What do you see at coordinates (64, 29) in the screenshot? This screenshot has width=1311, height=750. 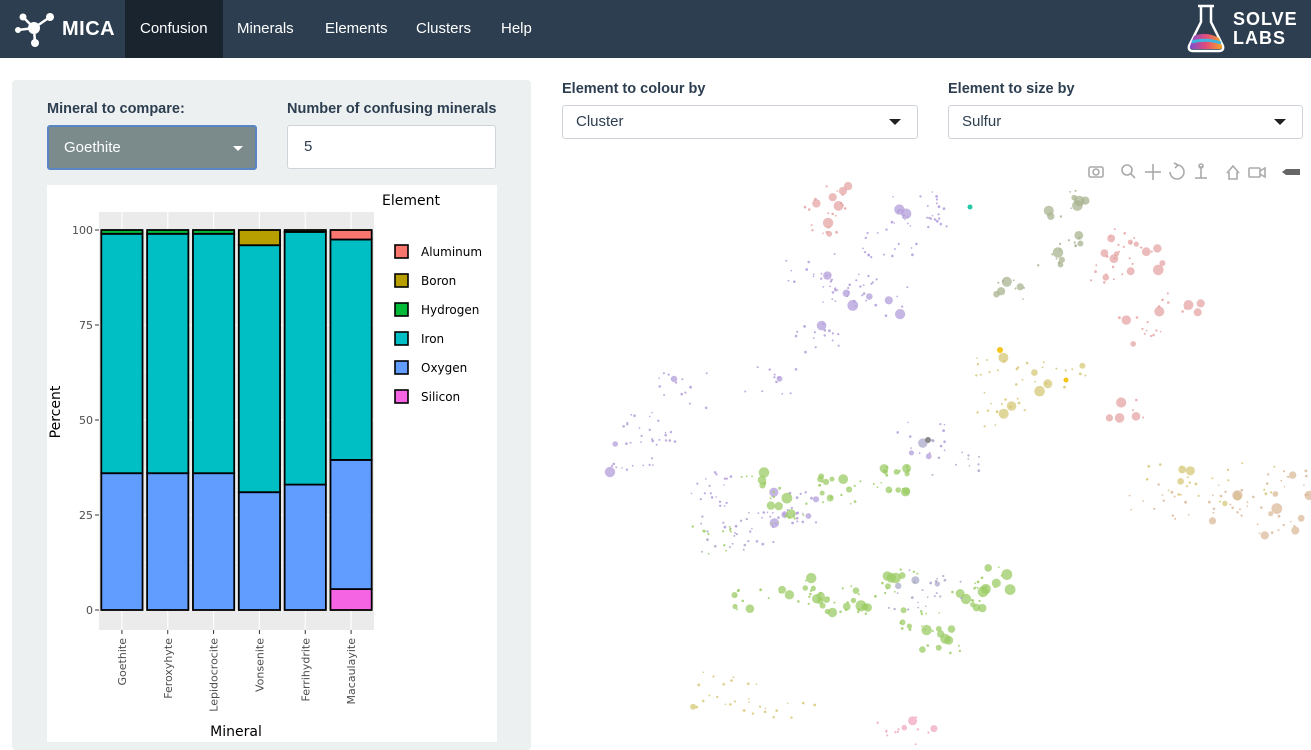 I see `brand-logo: MICA` at bounding box center [64, 29].